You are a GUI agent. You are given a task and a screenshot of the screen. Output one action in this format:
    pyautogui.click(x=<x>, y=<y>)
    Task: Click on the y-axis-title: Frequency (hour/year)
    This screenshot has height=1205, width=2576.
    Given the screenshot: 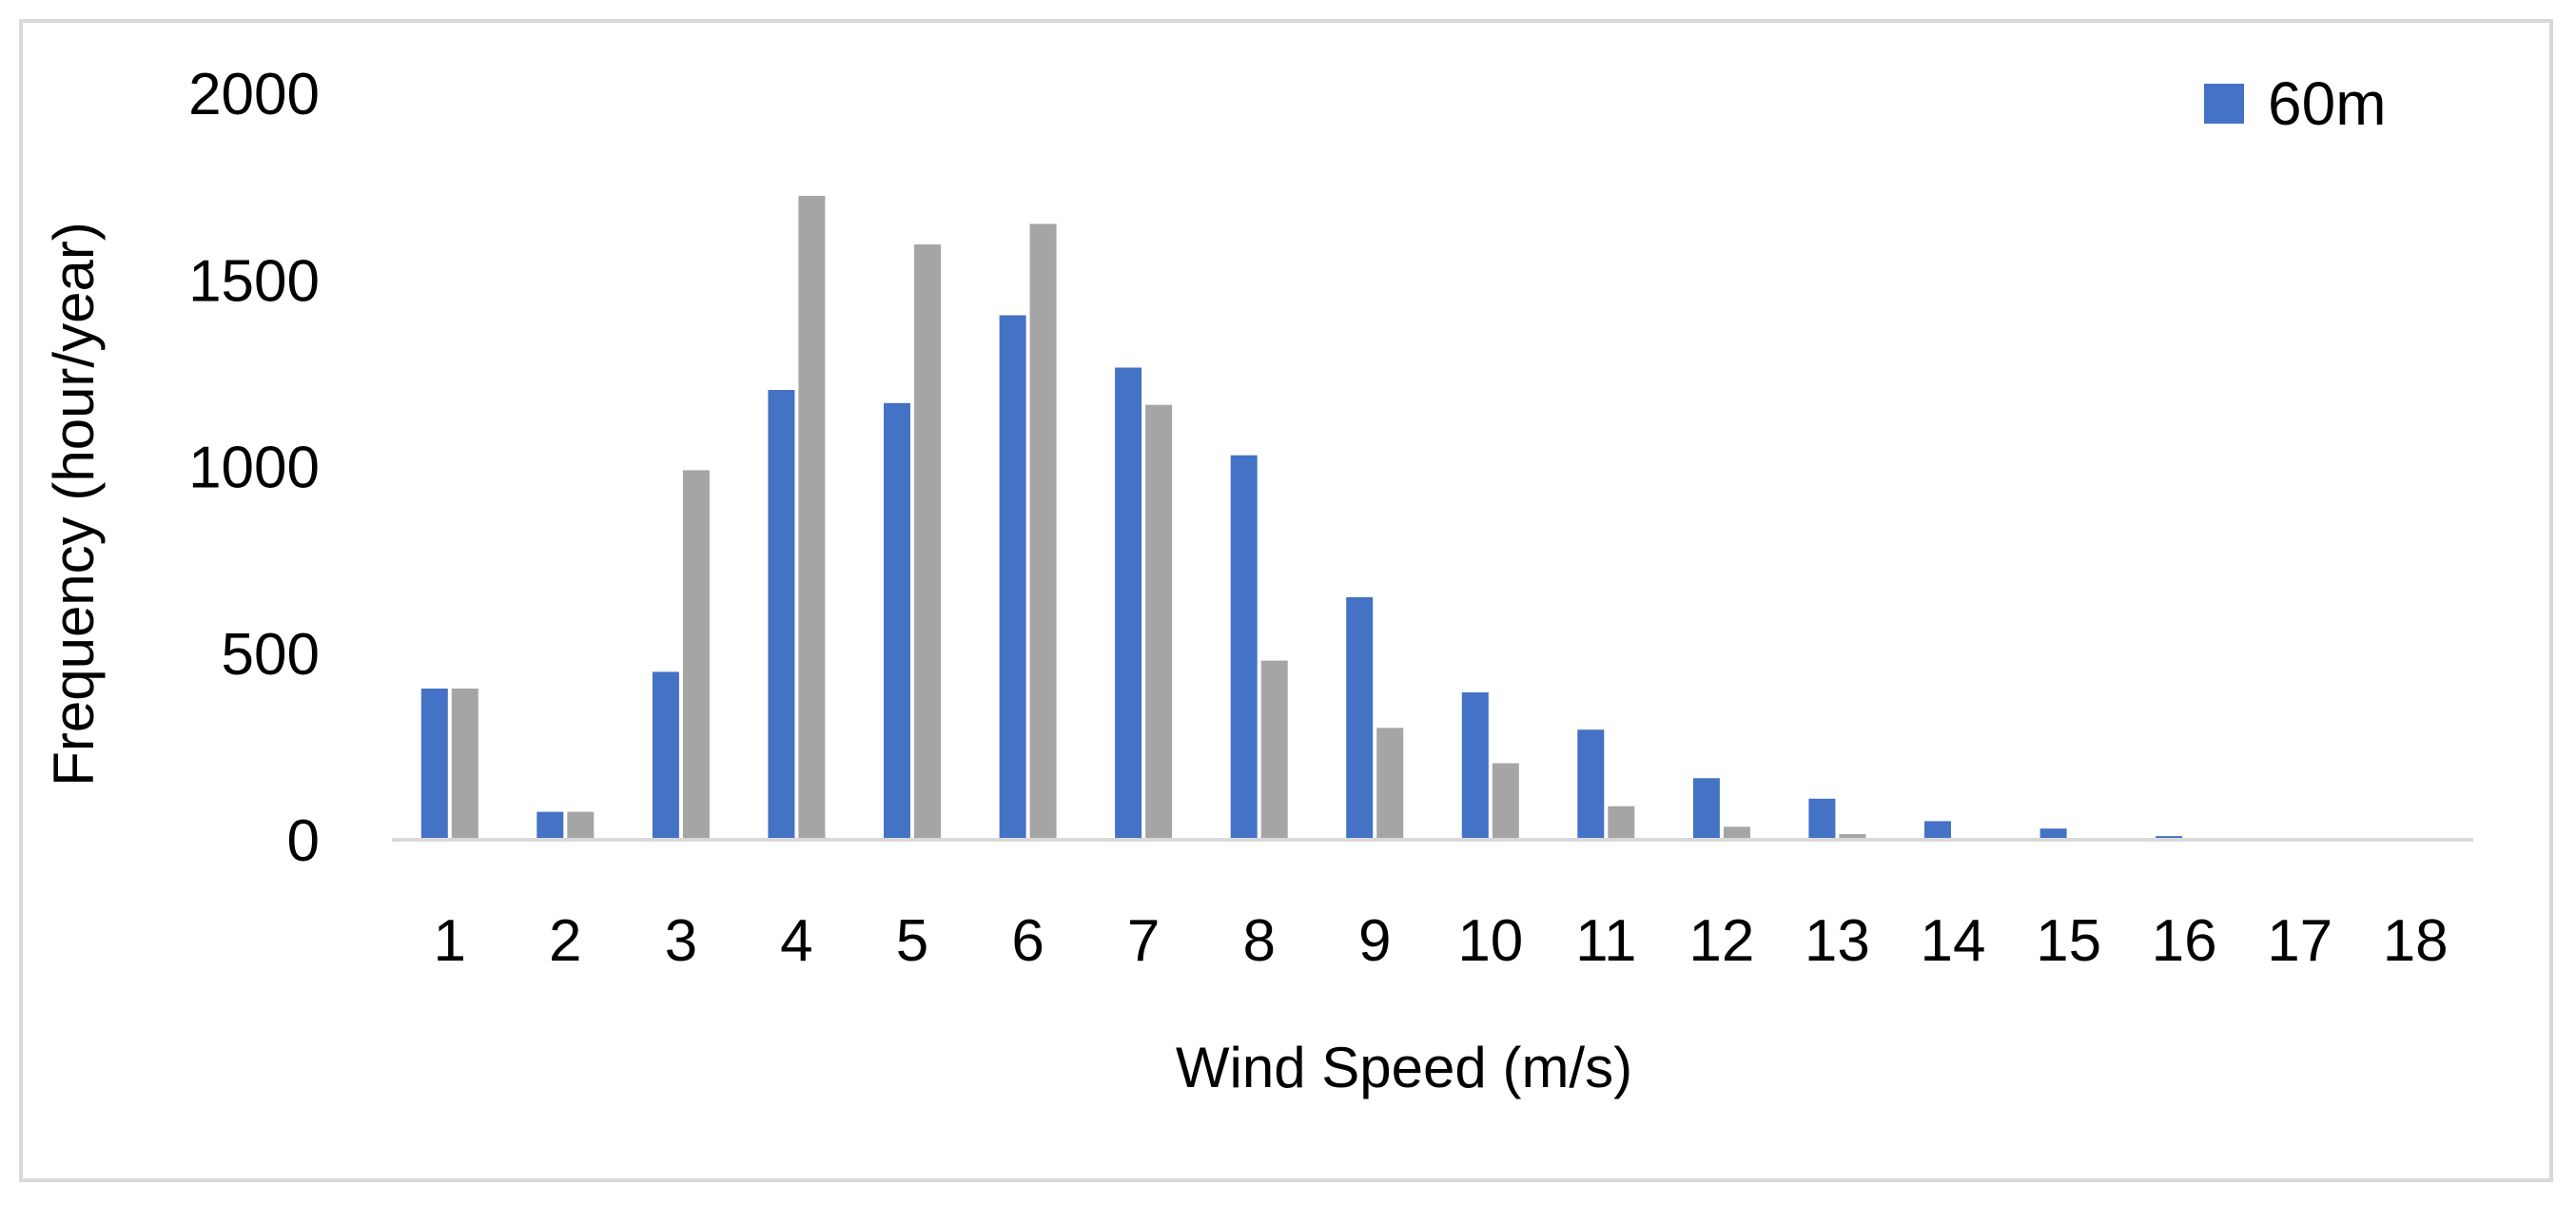 What is the action you would take?
    pyautogui.click(x=74, y=504)
    